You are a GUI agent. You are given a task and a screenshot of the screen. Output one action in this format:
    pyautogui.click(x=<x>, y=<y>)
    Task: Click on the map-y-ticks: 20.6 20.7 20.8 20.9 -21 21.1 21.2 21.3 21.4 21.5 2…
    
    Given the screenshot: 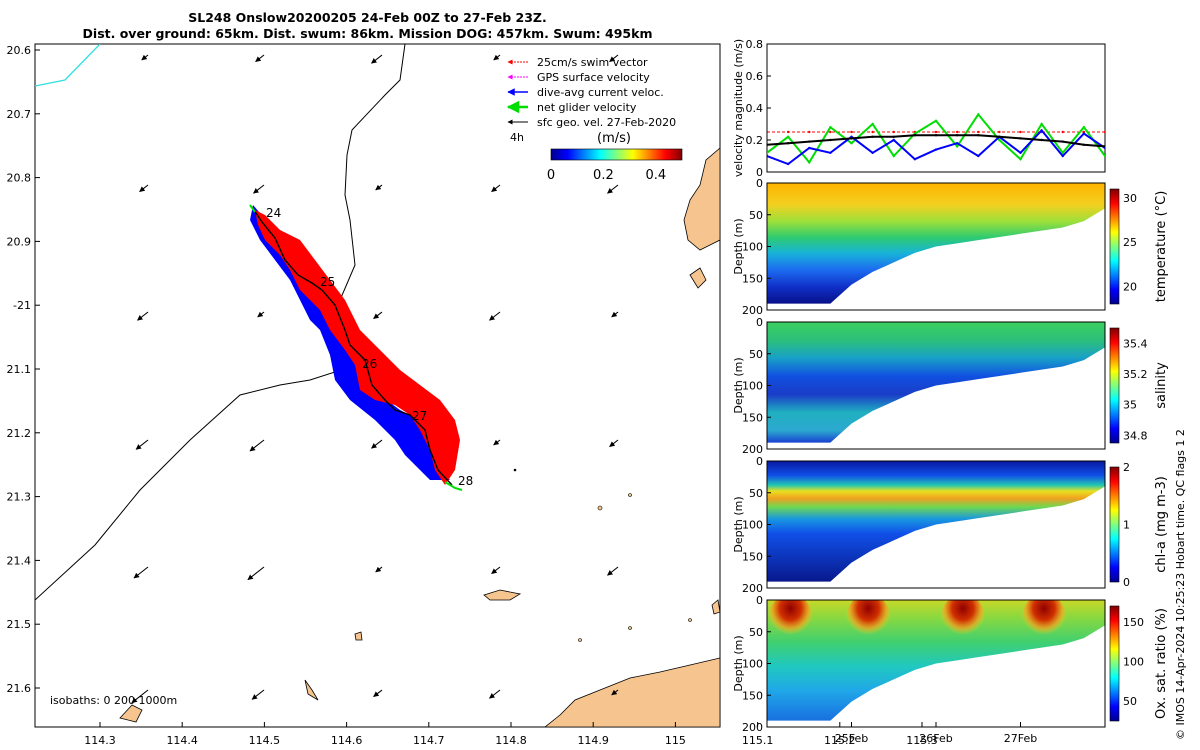 What is the action you would take?
    pyautogui.click(x=23, y=369)
    